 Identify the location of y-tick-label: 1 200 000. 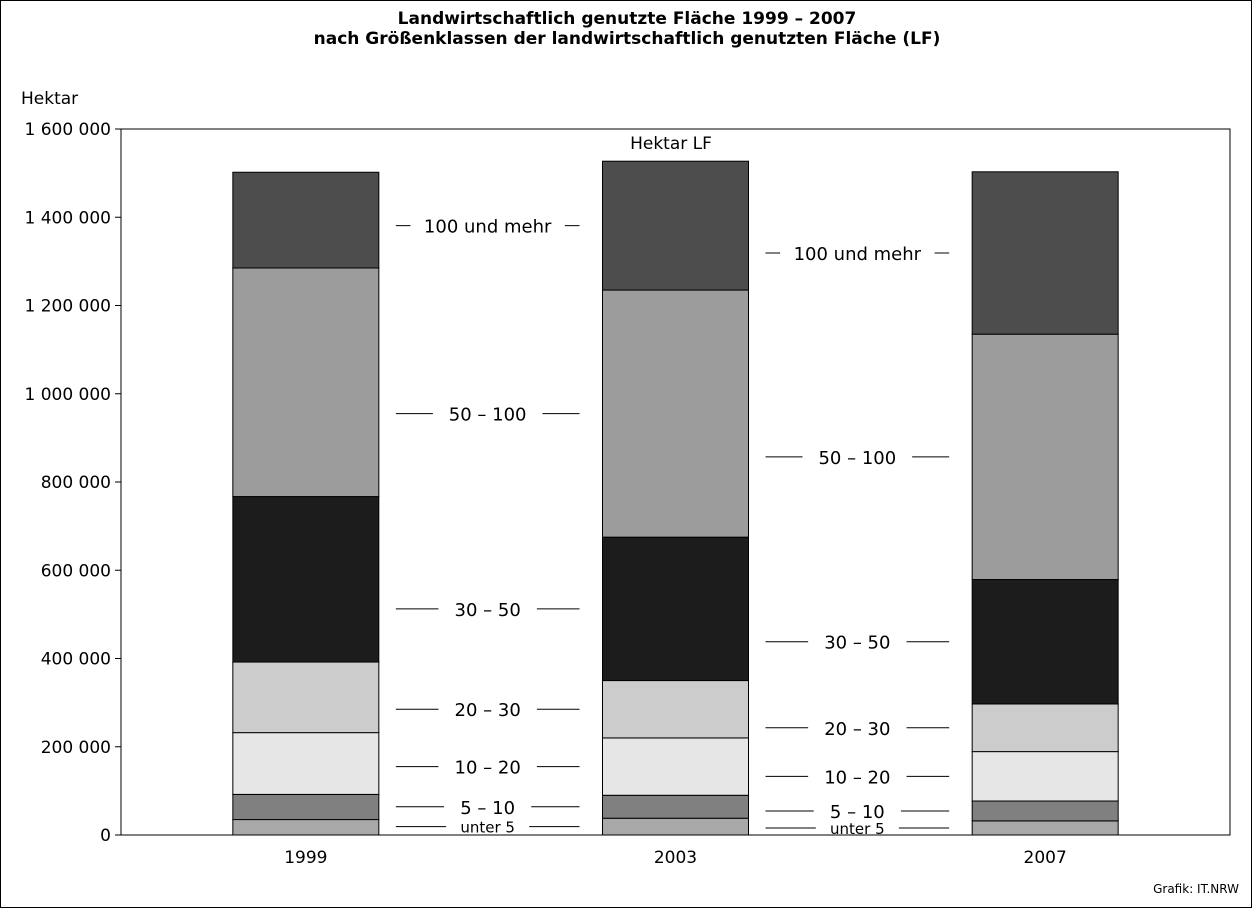
(67, 307).